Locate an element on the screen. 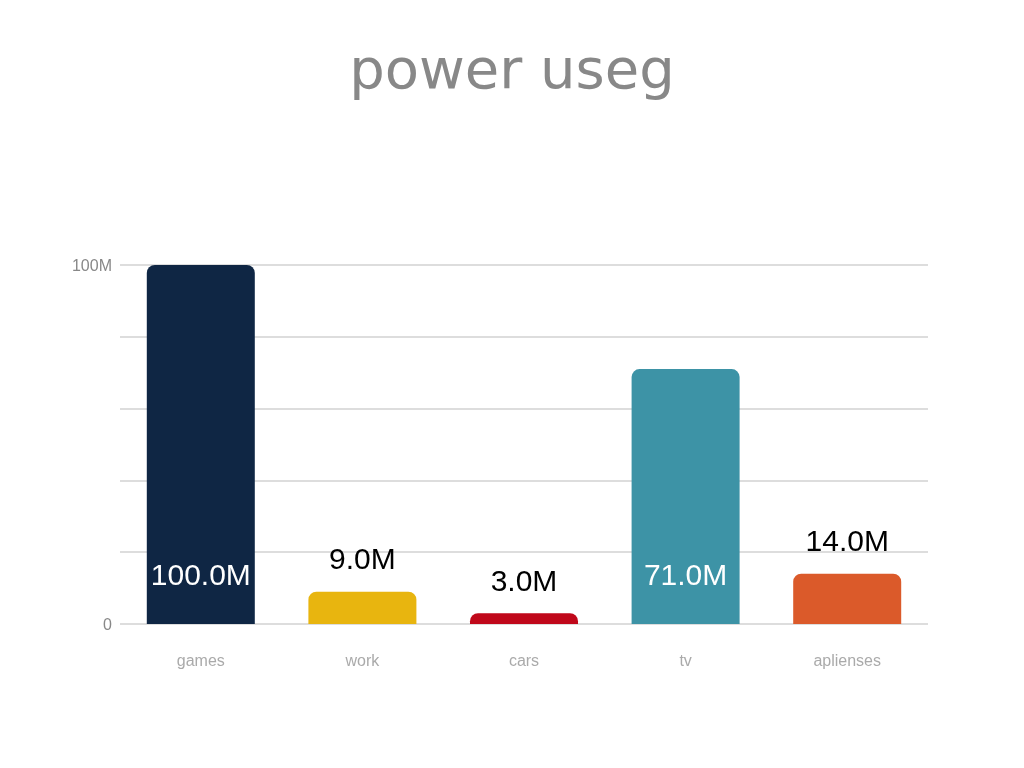 The width and height of the screenshot is (1024, 768). data-label: 9.0M is located at coordinates (362, 559).